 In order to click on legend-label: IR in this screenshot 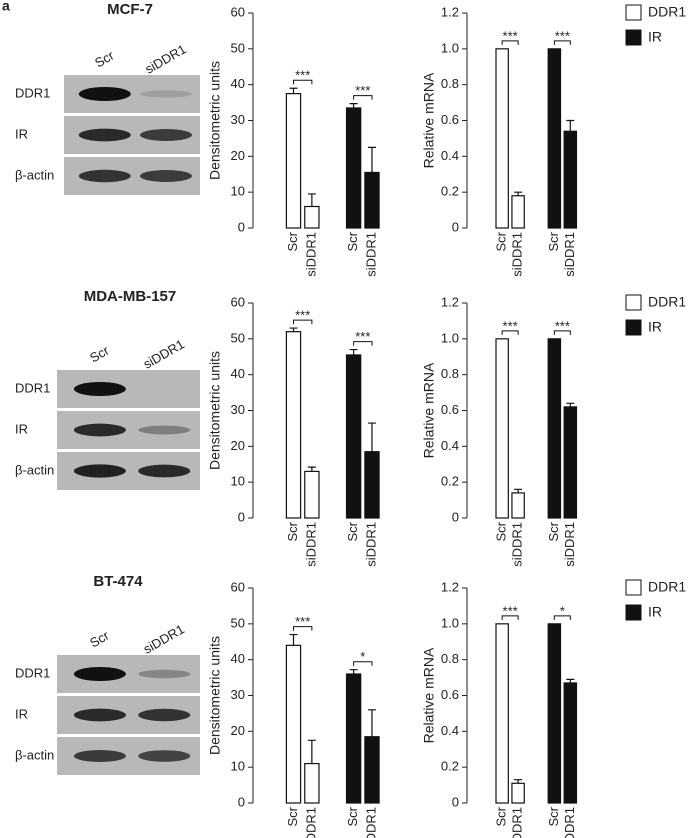, I will do `click(655, 612)`.